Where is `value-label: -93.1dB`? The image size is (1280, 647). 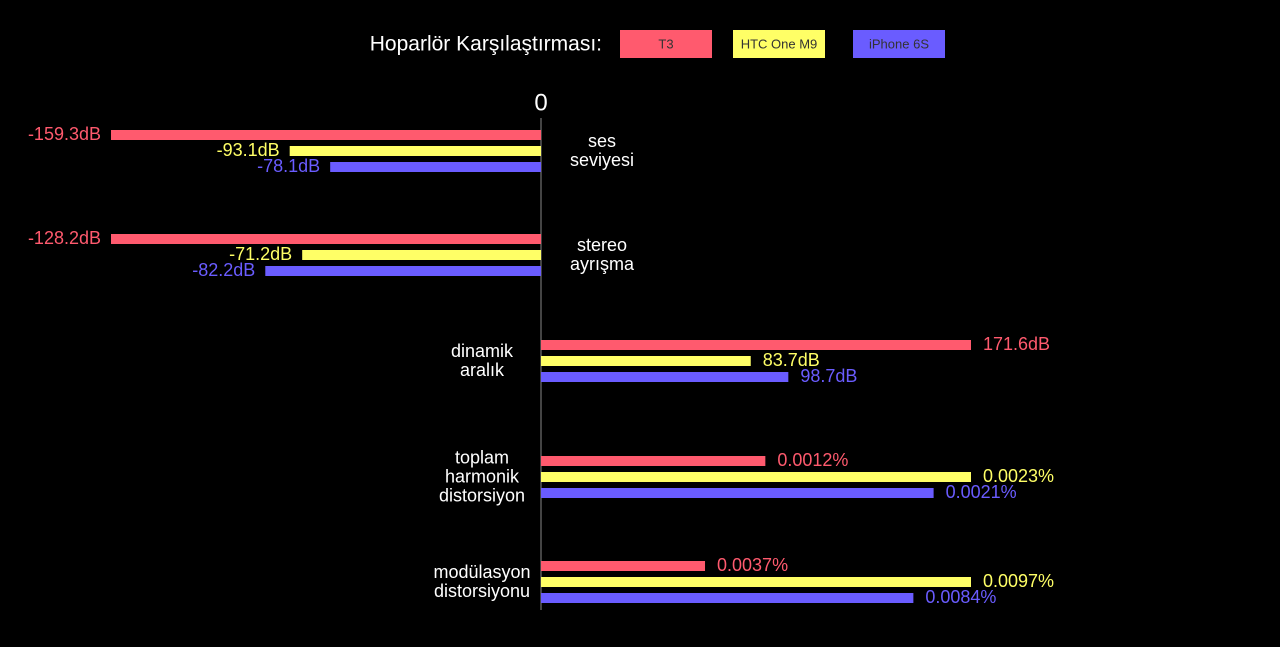 value-label: -93.1dB is located at coordinates (248, 150).